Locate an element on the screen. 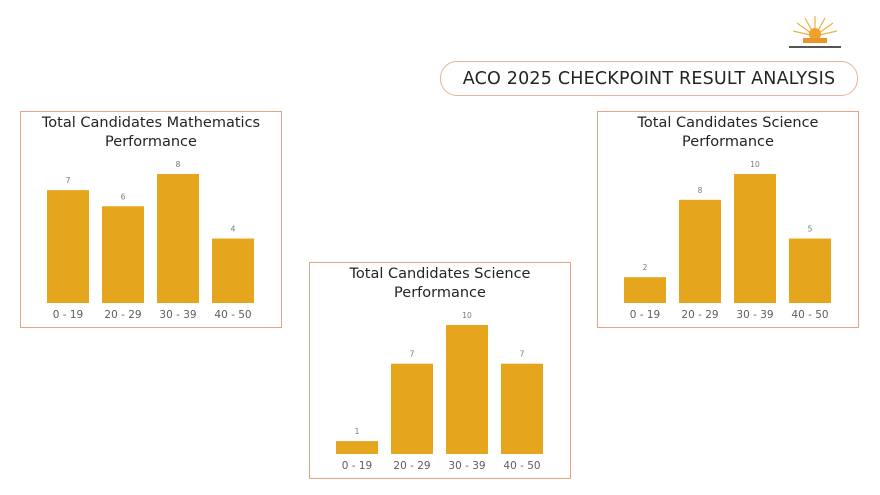 The height and width of the screenshot is (495, 880). sunburst-logo-icon is located at coordinates (815, 32).